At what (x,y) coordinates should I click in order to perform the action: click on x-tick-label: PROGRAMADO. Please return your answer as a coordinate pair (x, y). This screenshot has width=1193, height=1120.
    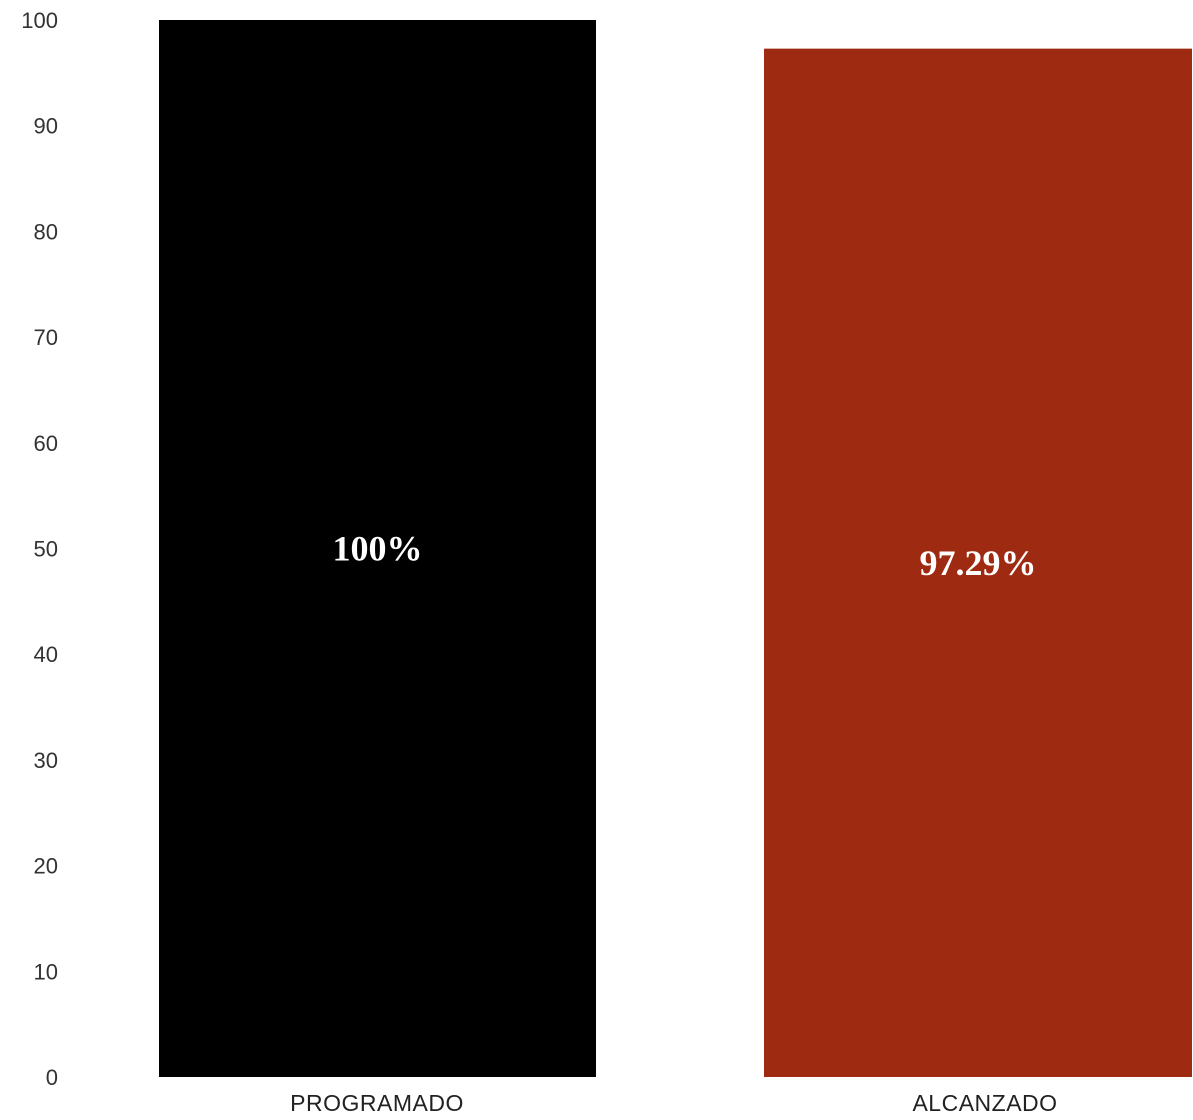
    Looking at the image, I should click on (377, 1103).